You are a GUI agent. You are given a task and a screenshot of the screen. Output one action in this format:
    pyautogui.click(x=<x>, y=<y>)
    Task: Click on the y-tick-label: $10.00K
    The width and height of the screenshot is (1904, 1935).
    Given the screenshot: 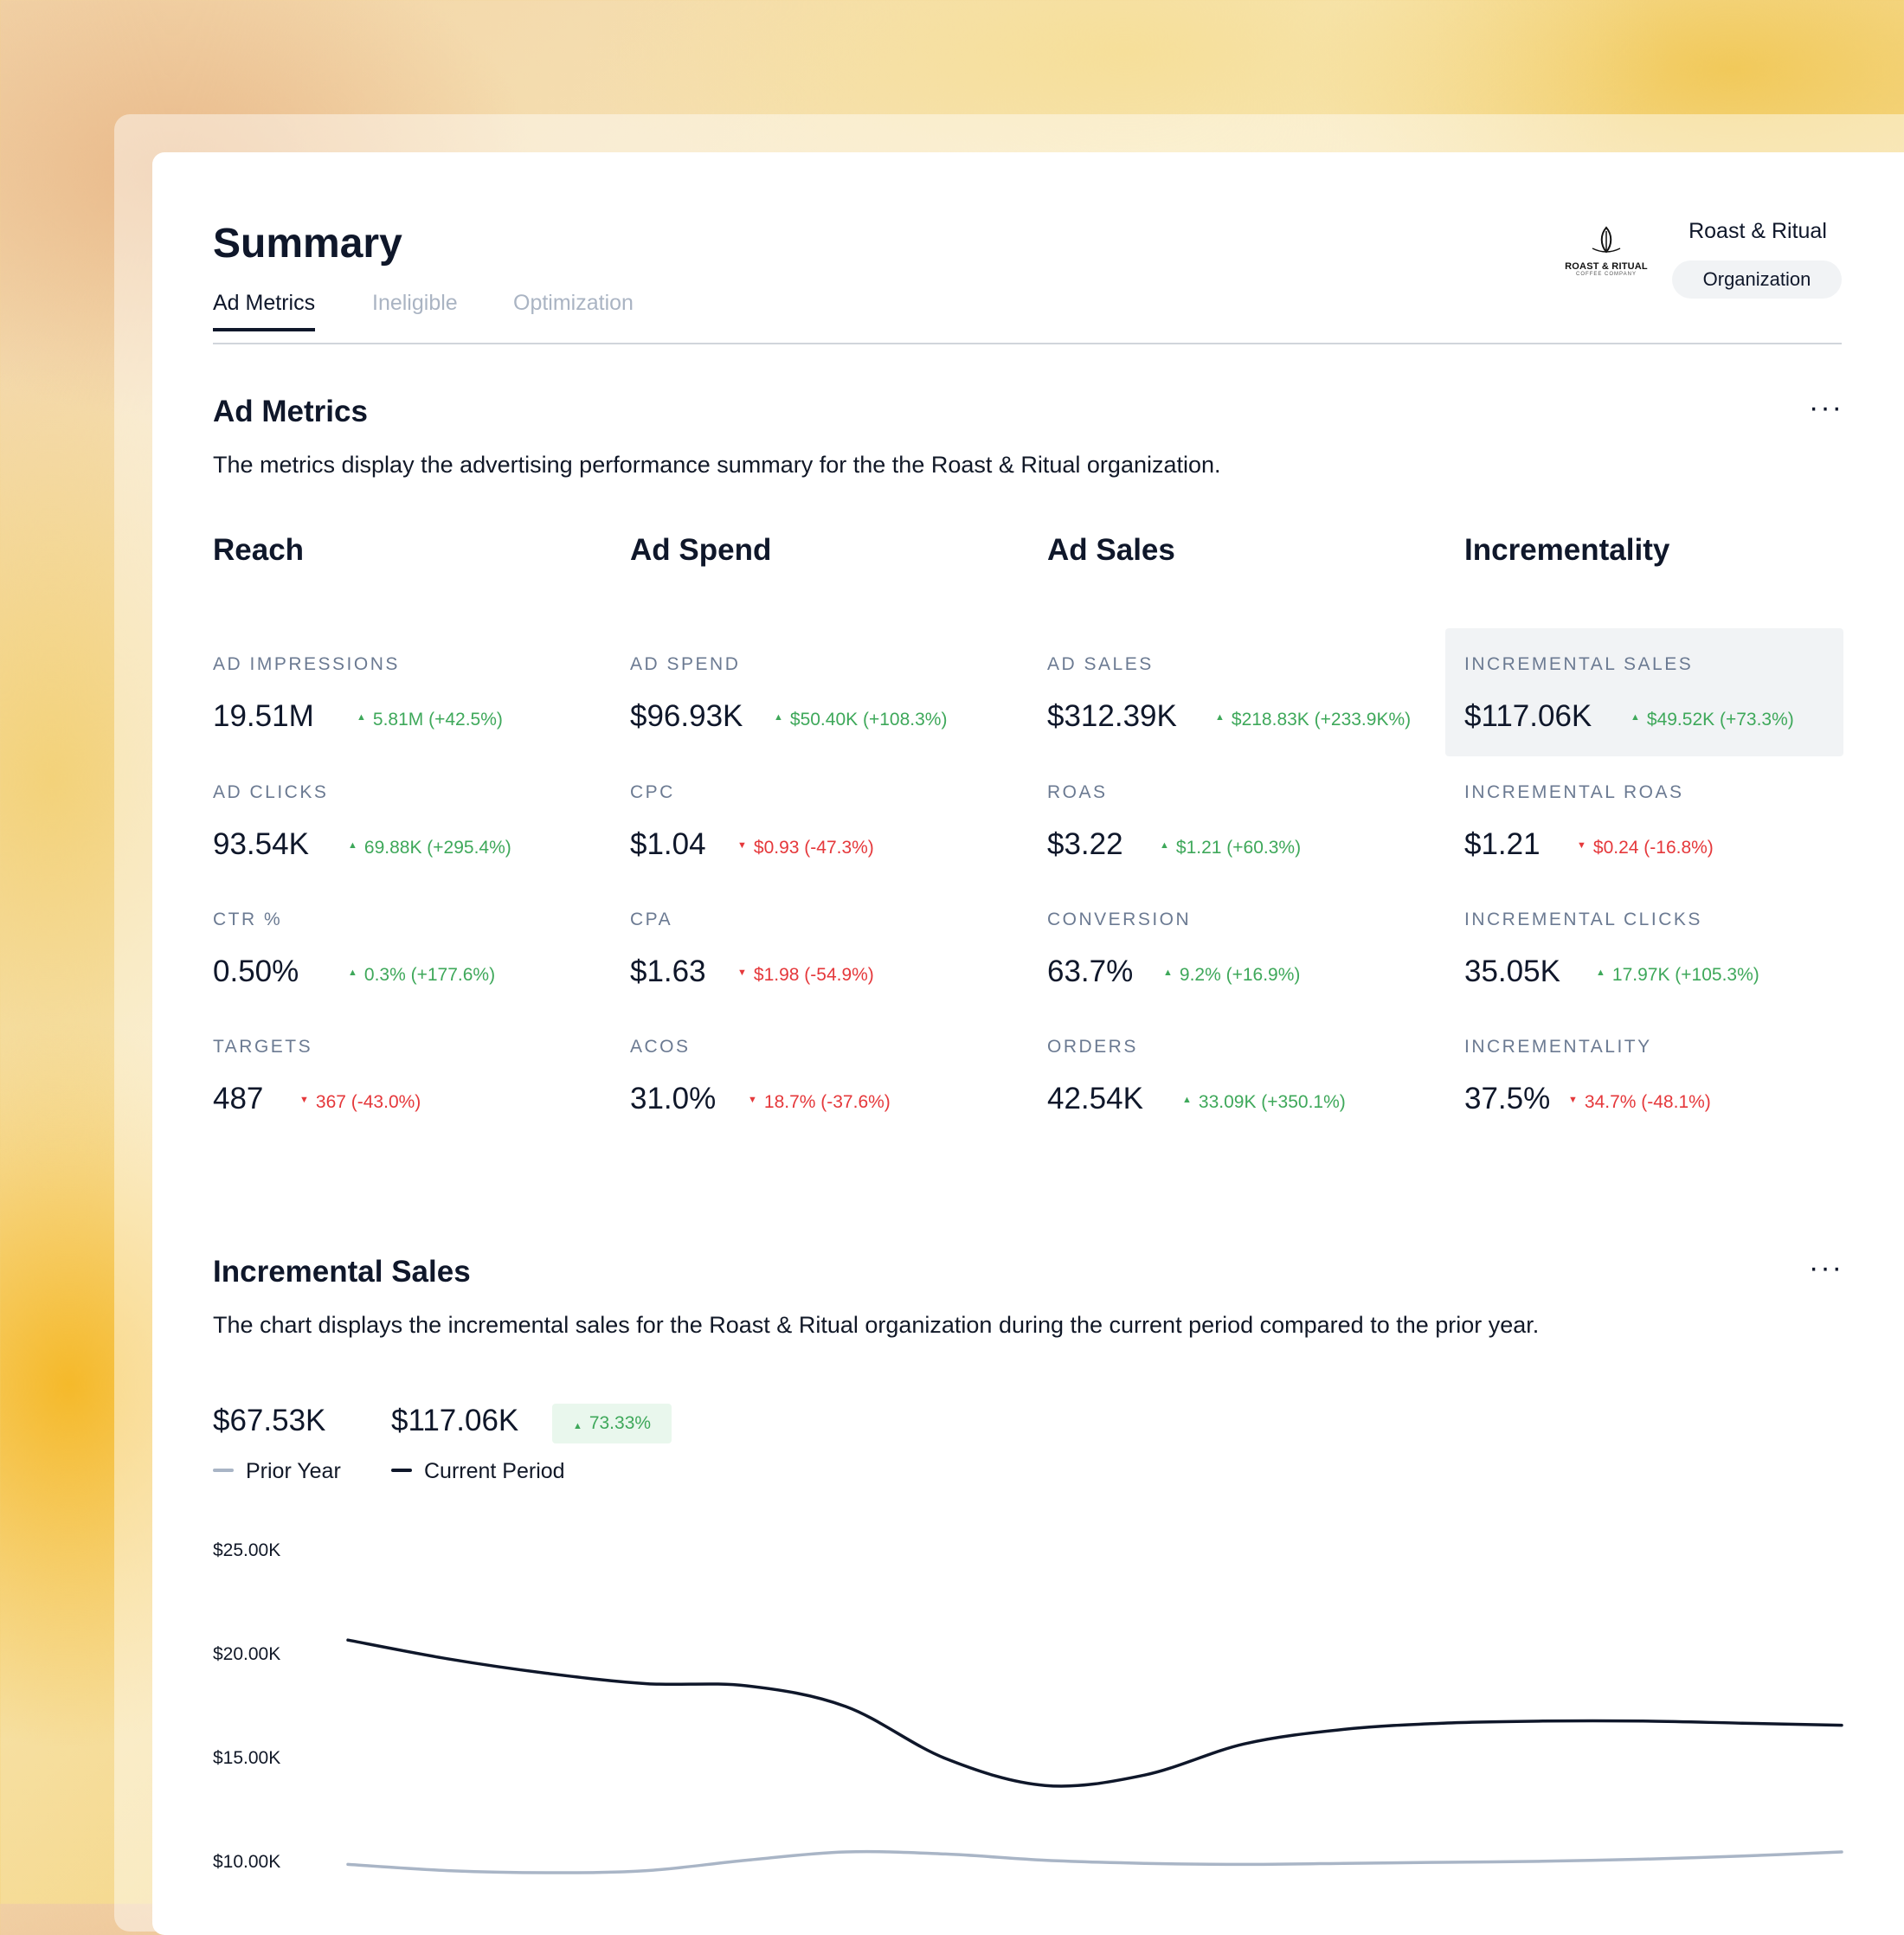 What is the action you would take?
    pyautogui.click(x=247, y=1862)
    